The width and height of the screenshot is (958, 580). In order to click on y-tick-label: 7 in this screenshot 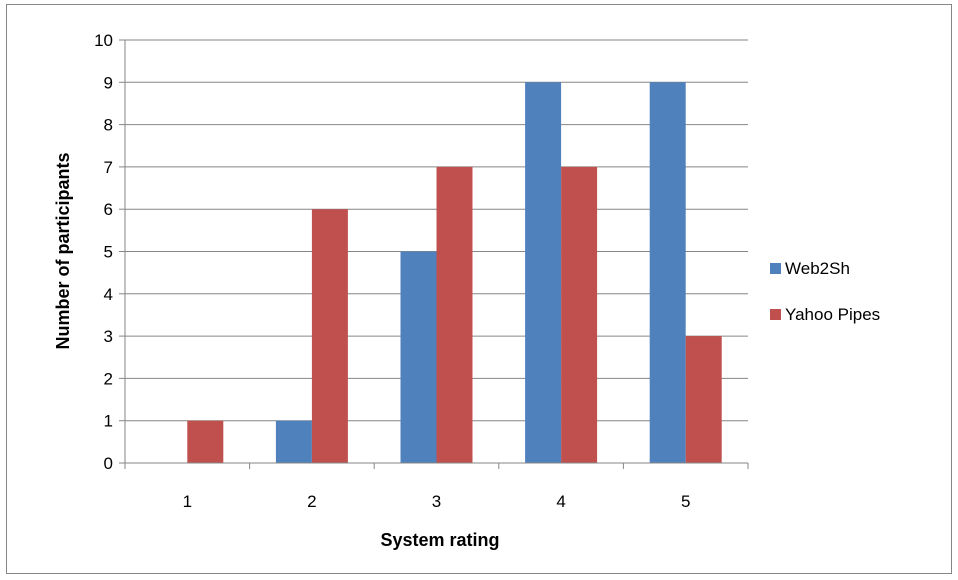, I will do `click(108, 167)`.